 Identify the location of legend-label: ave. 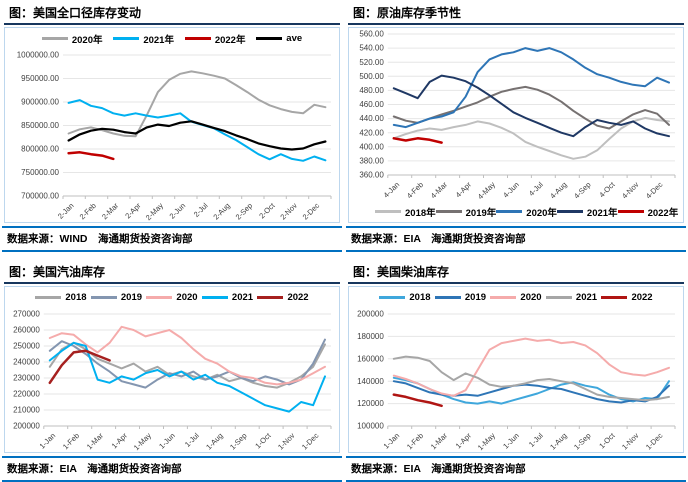
(294, 38).